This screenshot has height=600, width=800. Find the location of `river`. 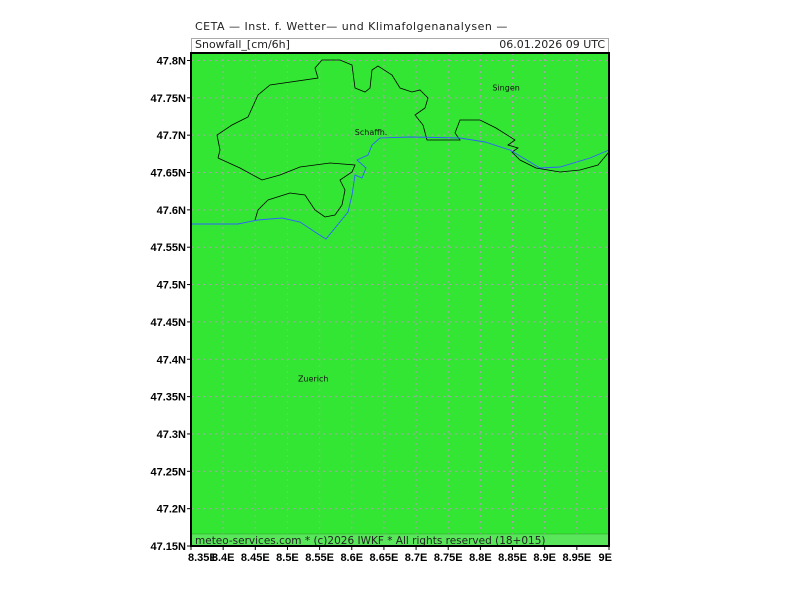

river is located at coordinates (400, 188).